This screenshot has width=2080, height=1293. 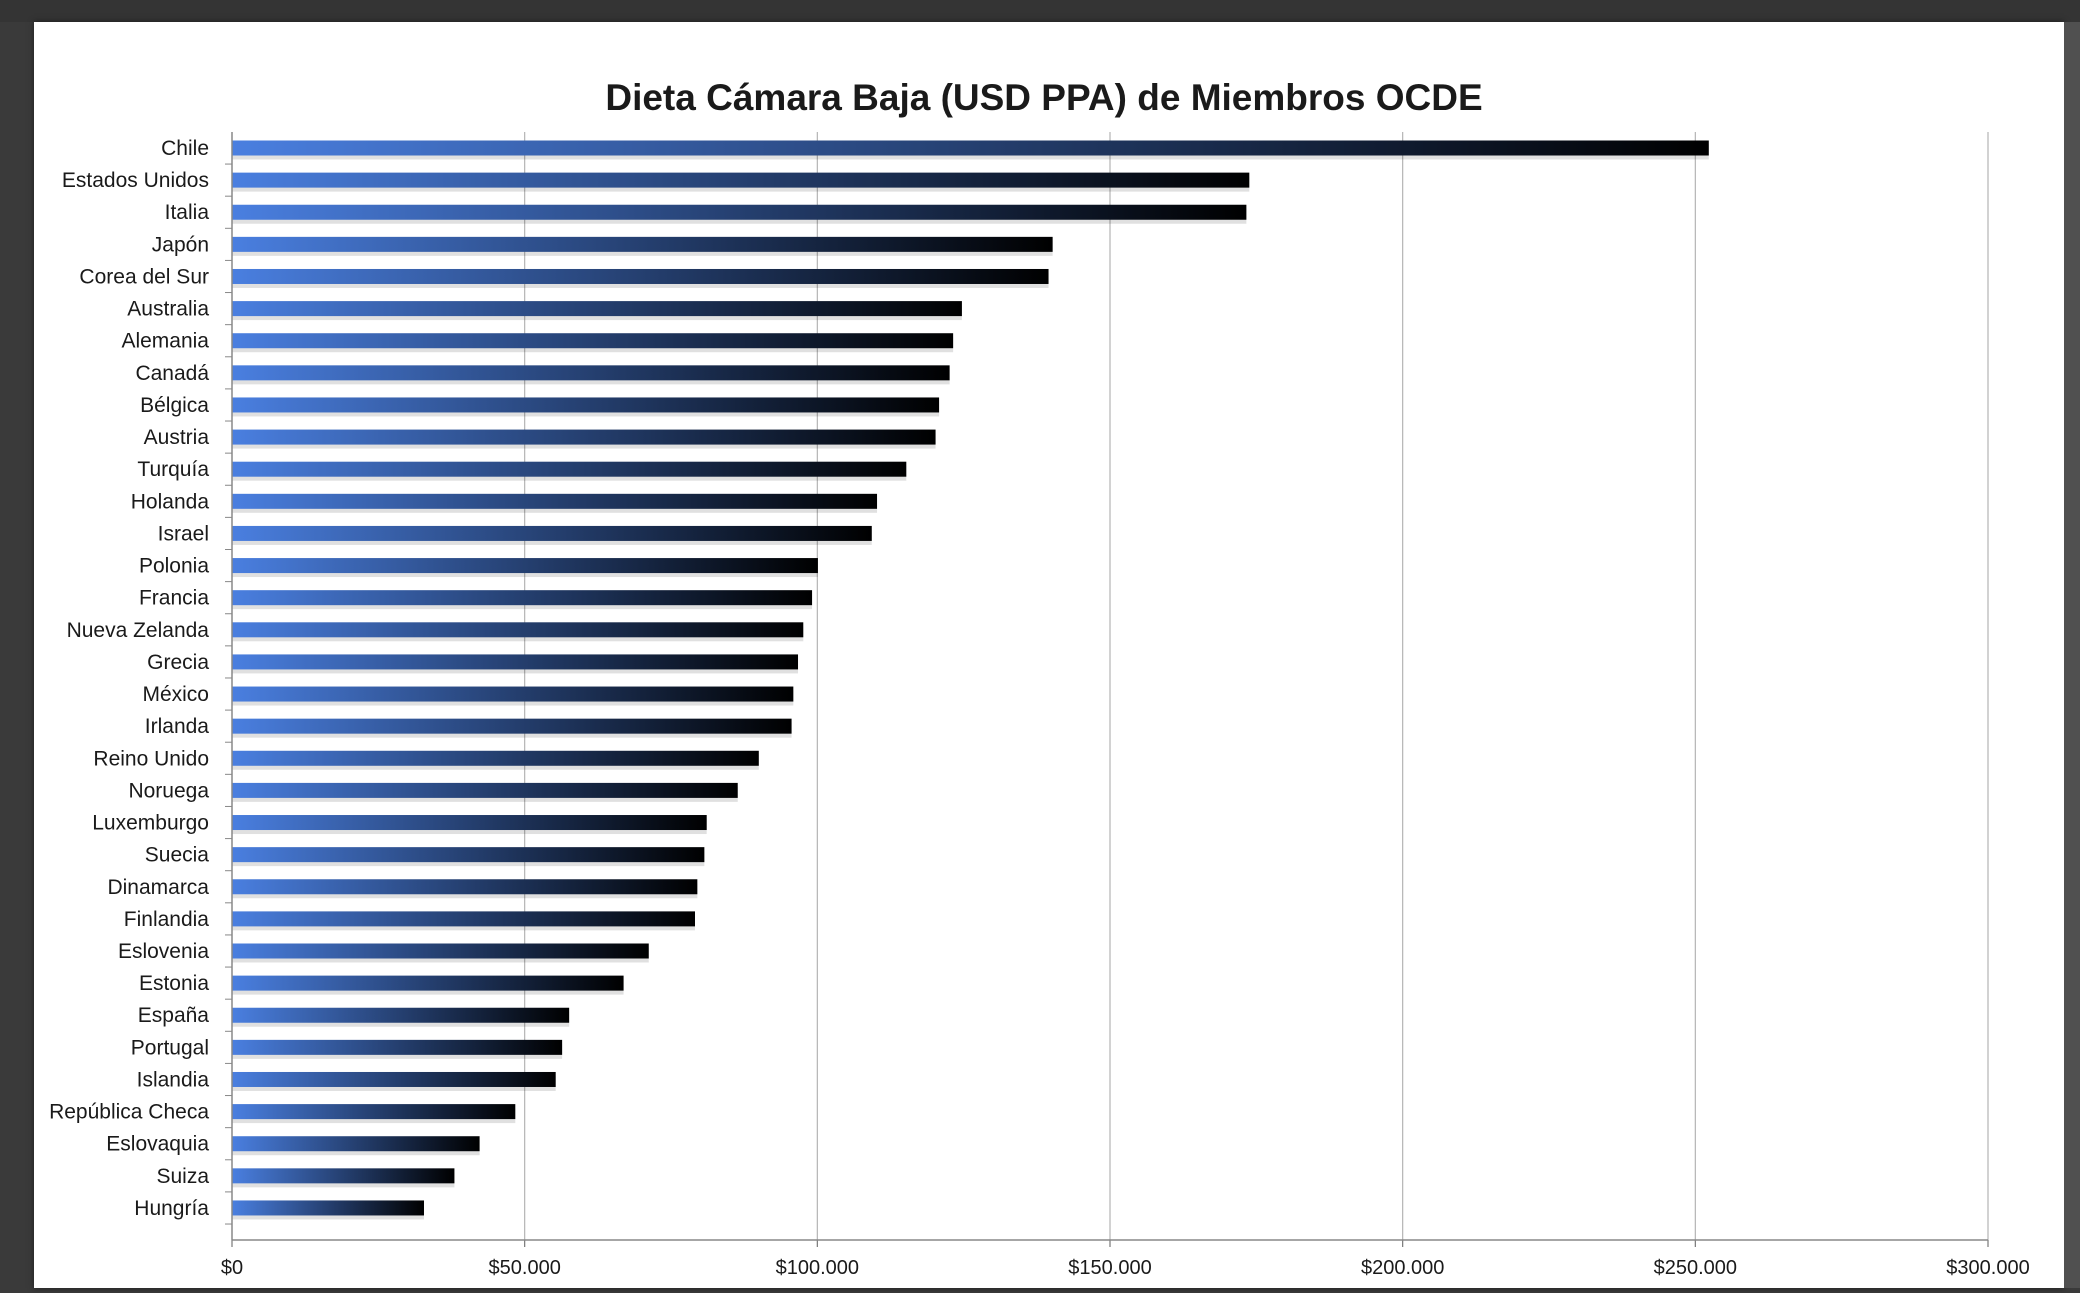 I want to click on category-label: Grecia, so click(x=178, y=662).